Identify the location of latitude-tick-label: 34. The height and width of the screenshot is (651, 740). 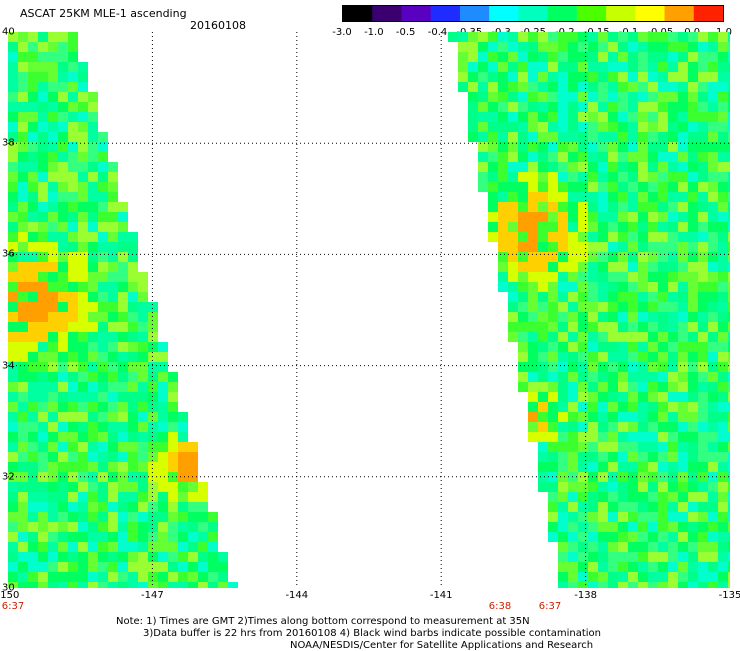
(8, 366).